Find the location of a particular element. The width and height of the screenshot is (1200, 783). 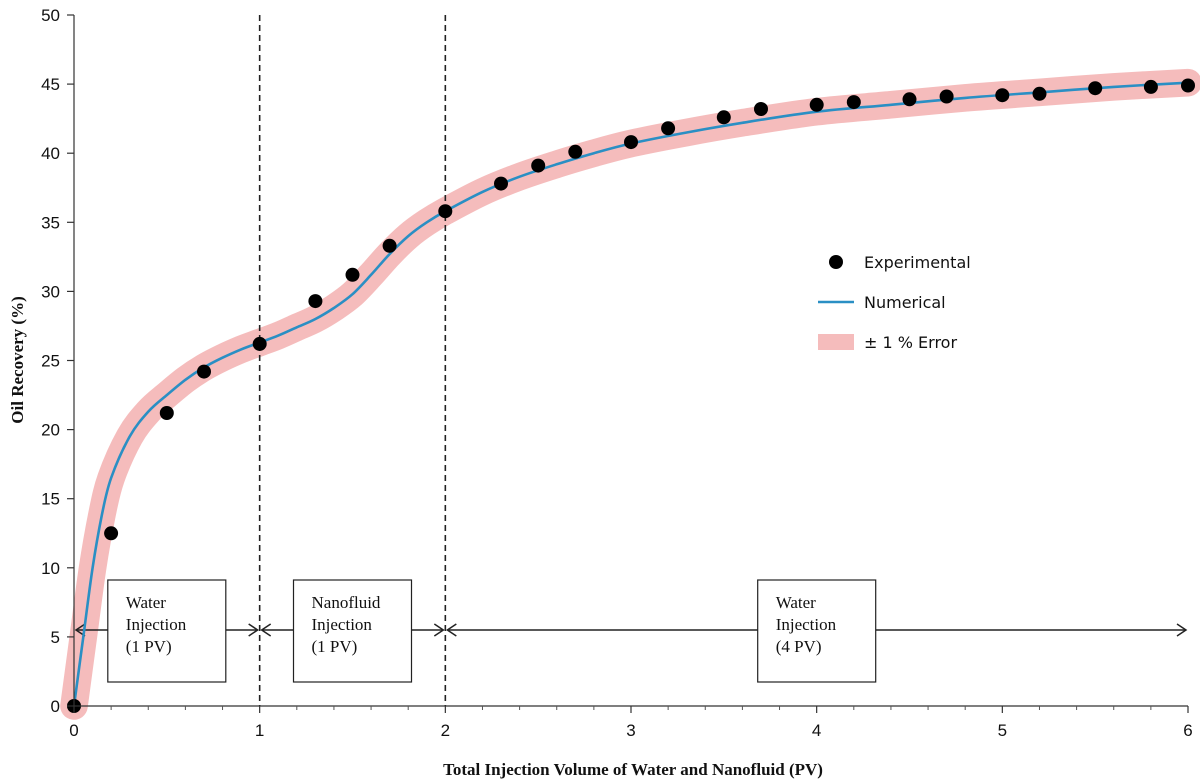

phase-label-3-line-1: Water is located at coordinates (796, 602).